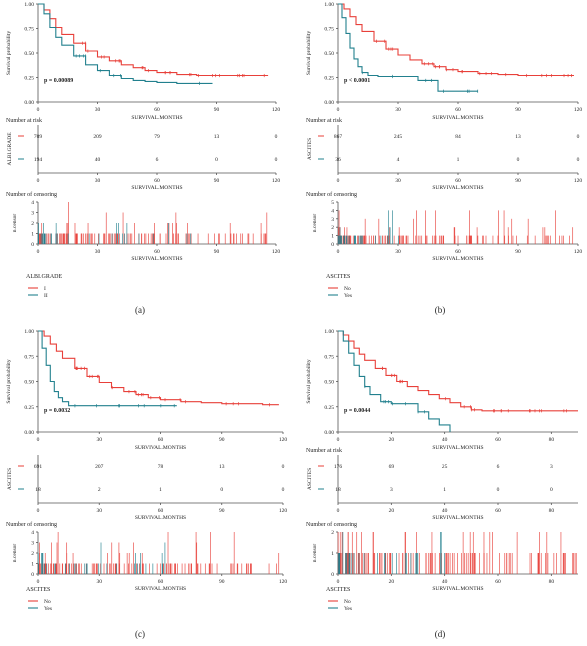  What do you see at coordinates (98, 252) in the screenshot?
I see `censor-xtick-label: 30` at bounding box center [98, 252].